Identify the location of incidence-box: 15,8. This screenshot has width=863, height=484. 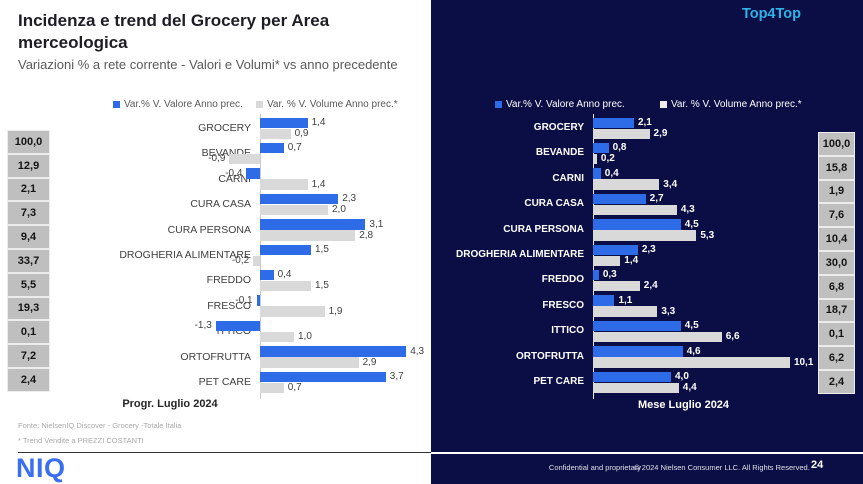
(836, 167).